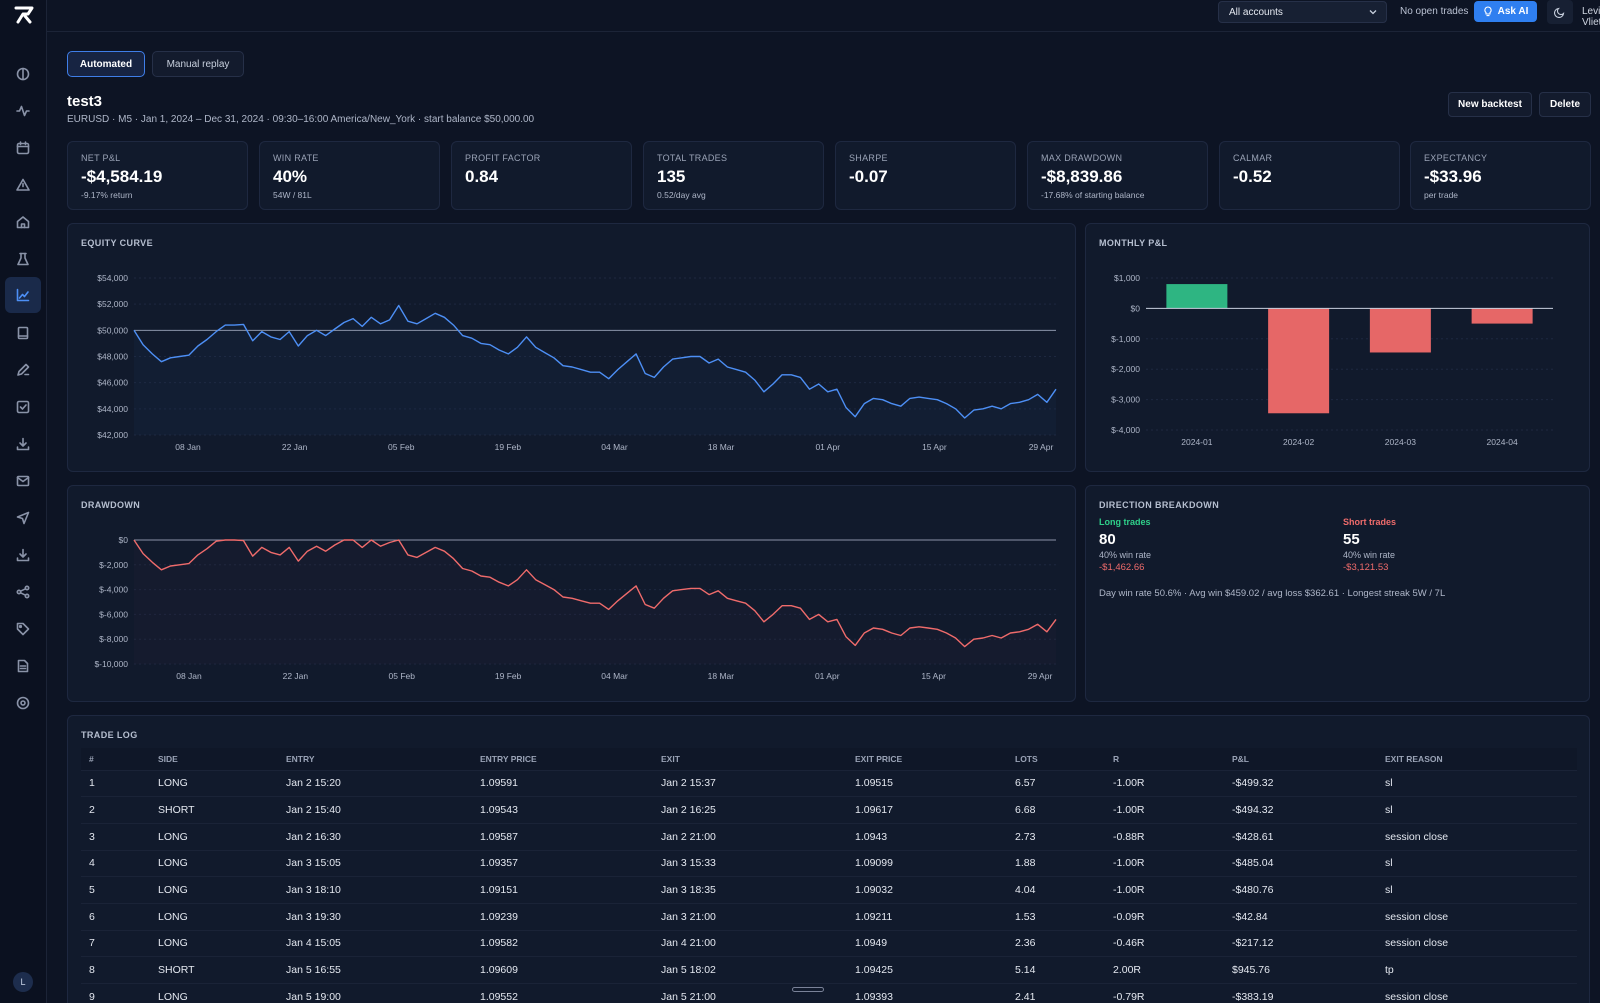  What do you see at coordinates (927, 759) in the screenshot?
I see `column-header: EXIT PRICE` at bounding box center [927, 759].